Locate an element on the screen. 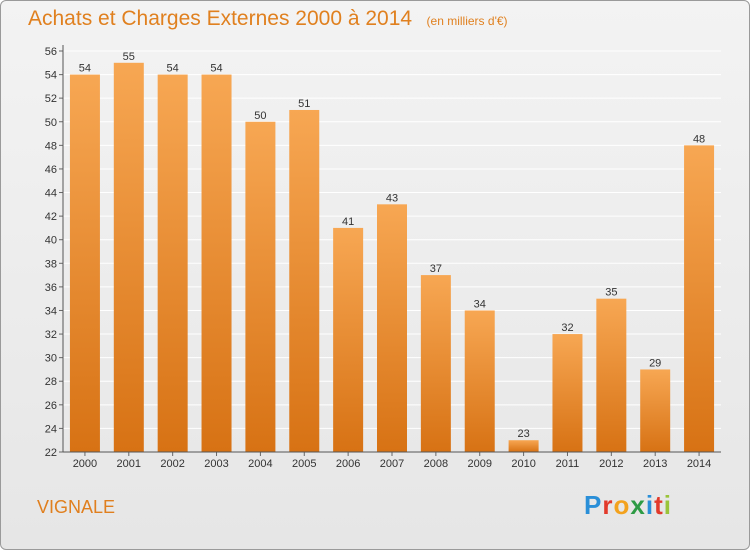 The width and height of the screenshot is (750, 550). bar-2004 is located at coordinates (260, 286).